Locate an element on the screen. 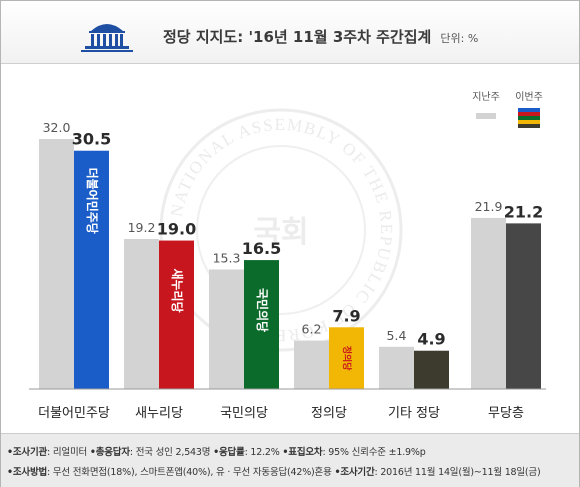 This screenshot has height=487, width=580. legend-swatch-last-week is located at coordinates (486, 116).